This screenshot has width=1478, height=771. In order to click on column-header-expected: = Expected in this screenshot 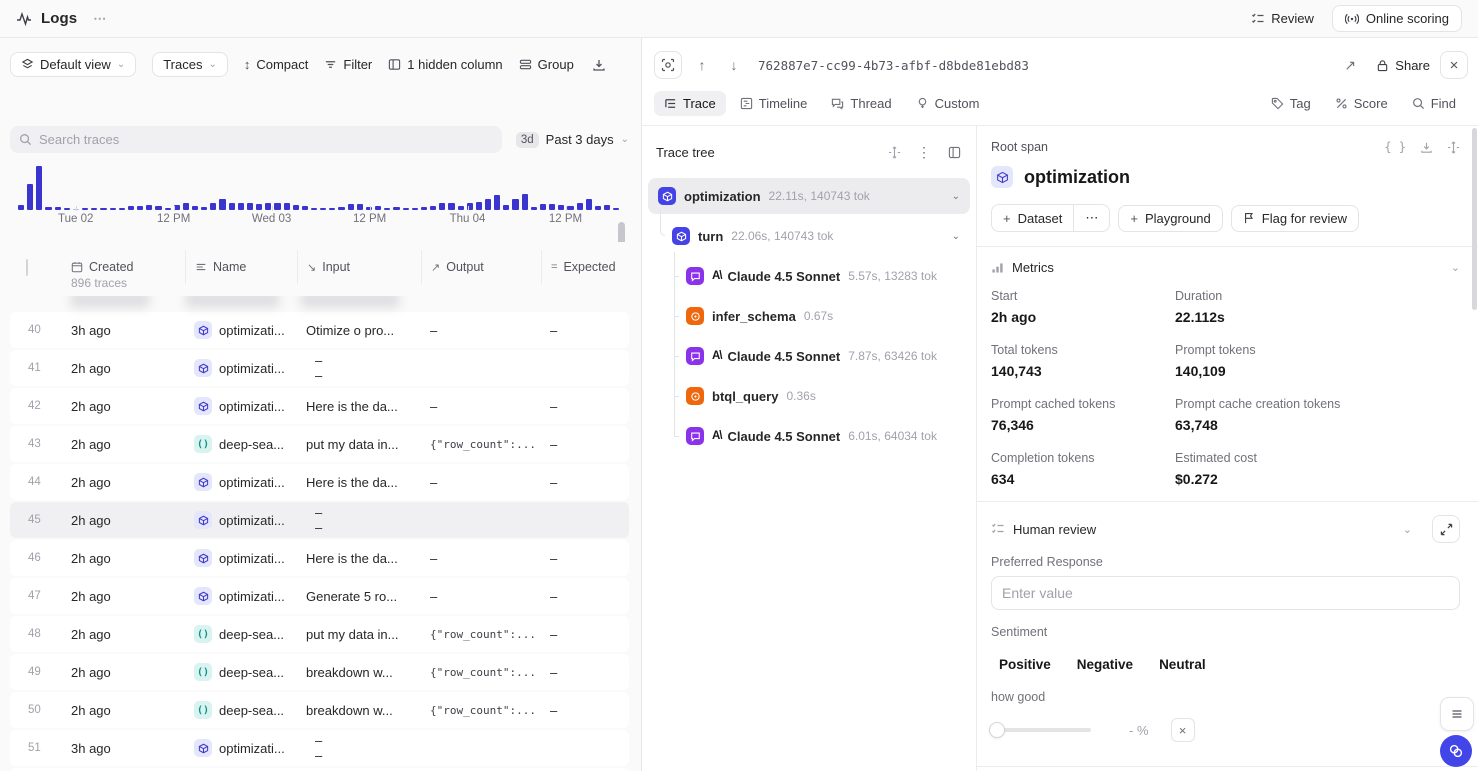, I will do `click(585, 267)`.